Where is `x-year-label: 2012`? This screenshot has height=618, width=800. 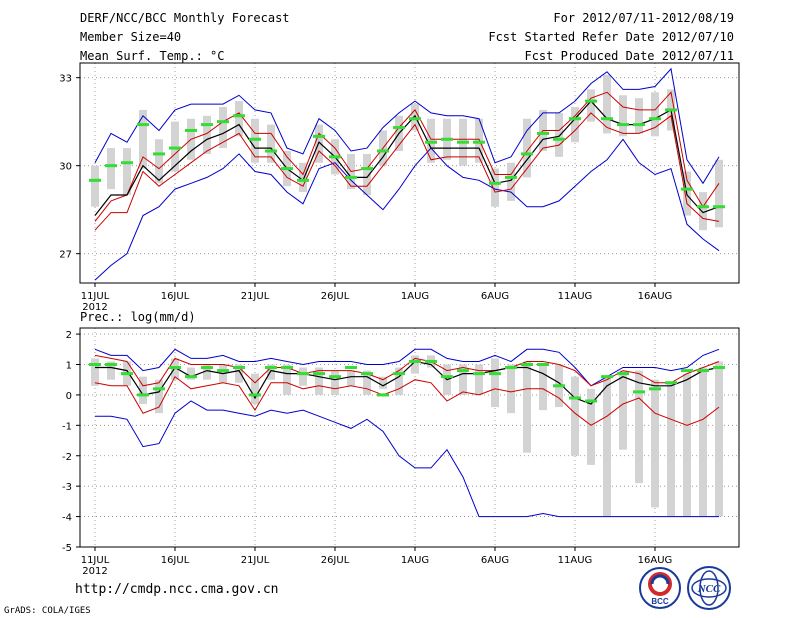 x-year-label: 2012 is located at coordinates (94, 571).